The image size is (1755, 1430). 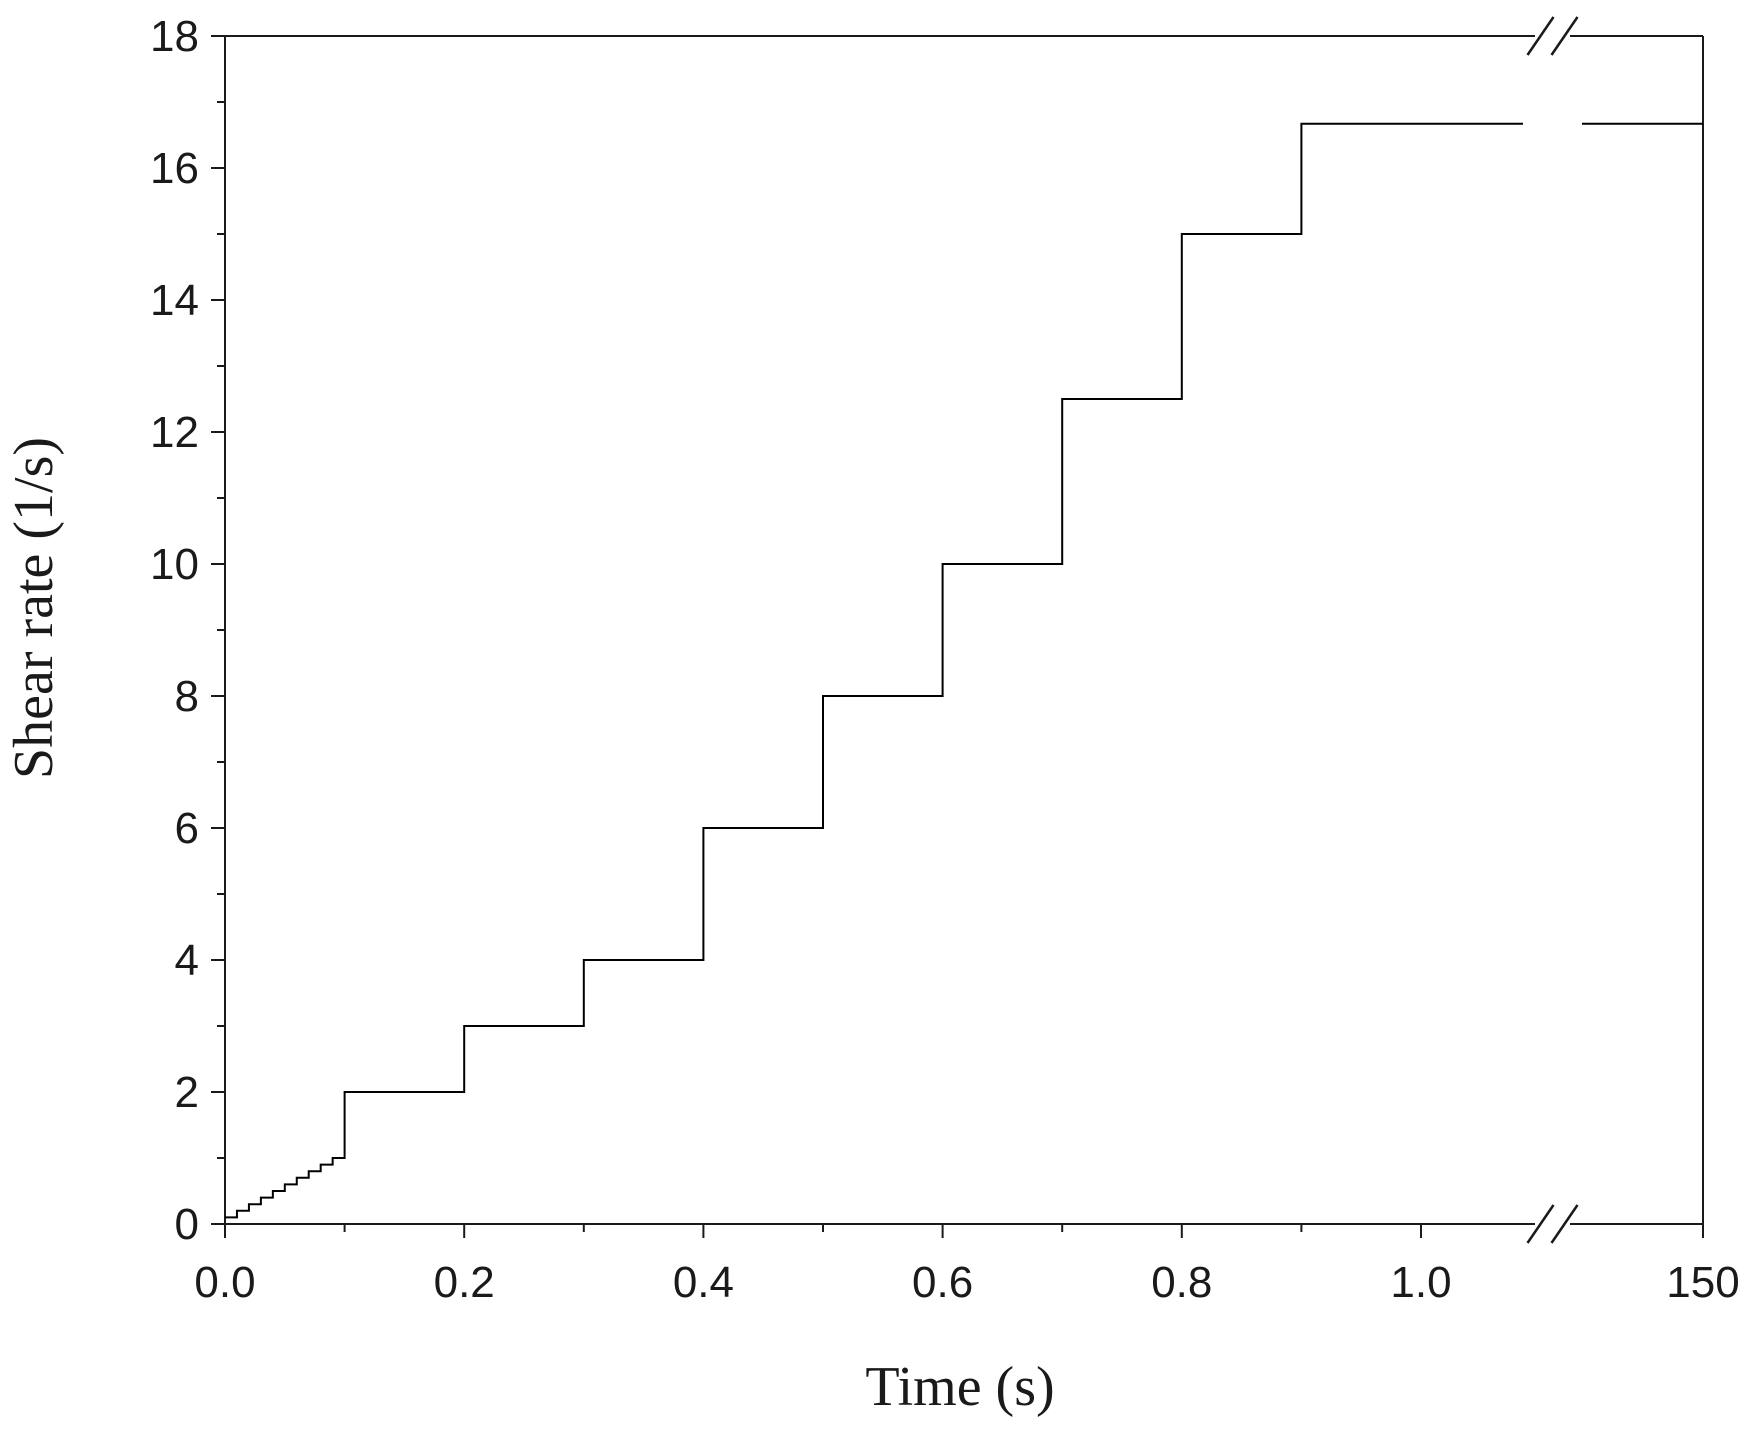 What do you see at coordinates (1420, 1282) in the screenshot?
I see `x-tick-label: 1.0` at bounding box center [1420, 1282].